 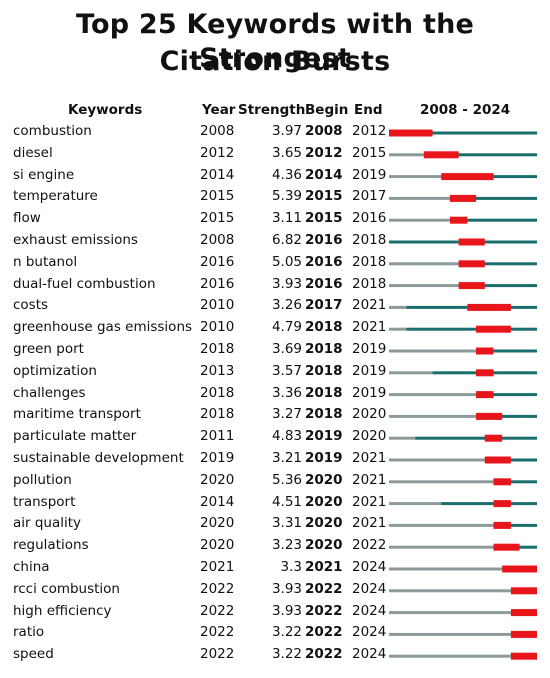 What do you see at coordinates (484, 373) in the screenshot?
I see `row-12-active-line` at bounding box center [484, 373].